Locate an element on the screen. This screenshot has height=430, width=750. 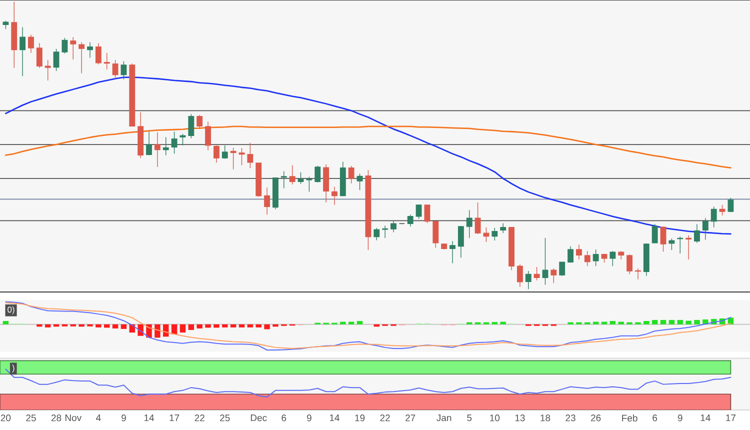
x-tick-label: Nov is located at coordinates (73, 418).